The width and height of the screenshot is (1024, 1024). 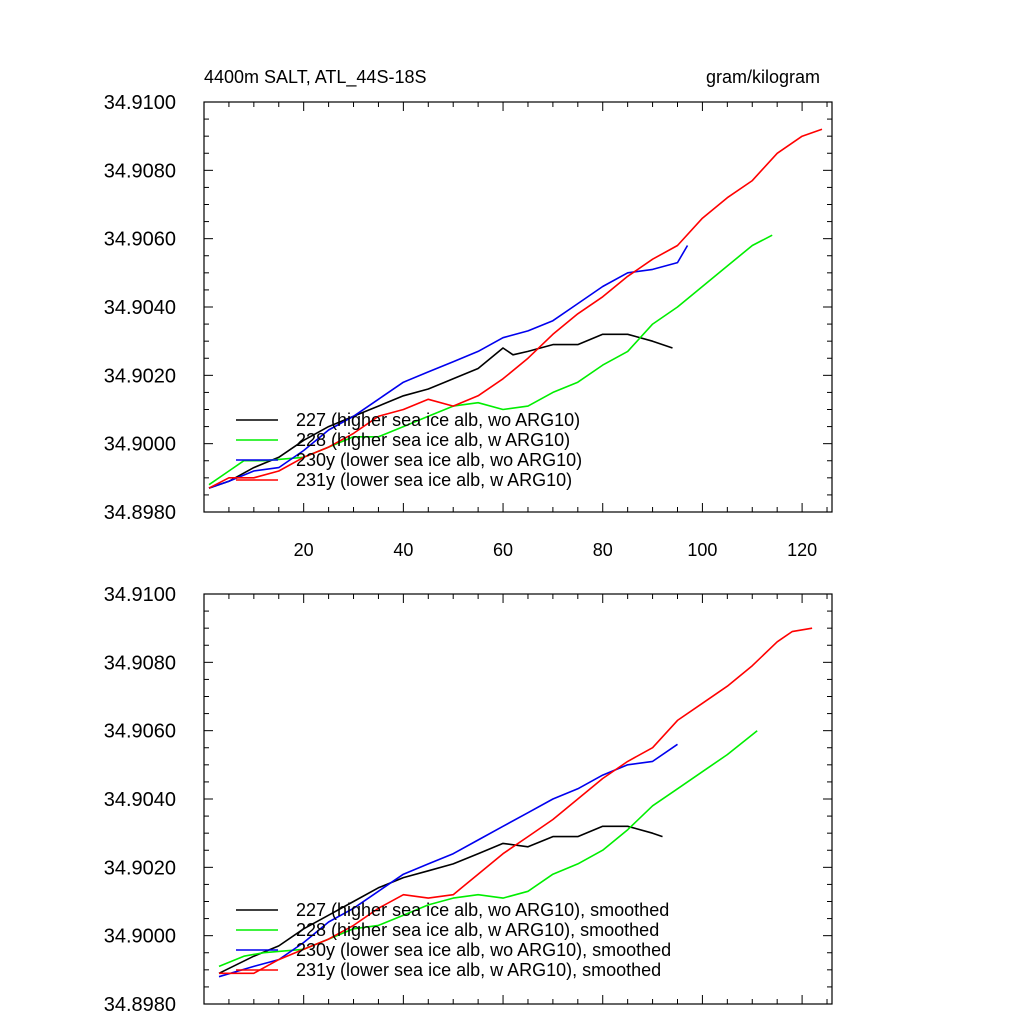 I want to click on x-tick-label: 20, so click(x=304, y=550).